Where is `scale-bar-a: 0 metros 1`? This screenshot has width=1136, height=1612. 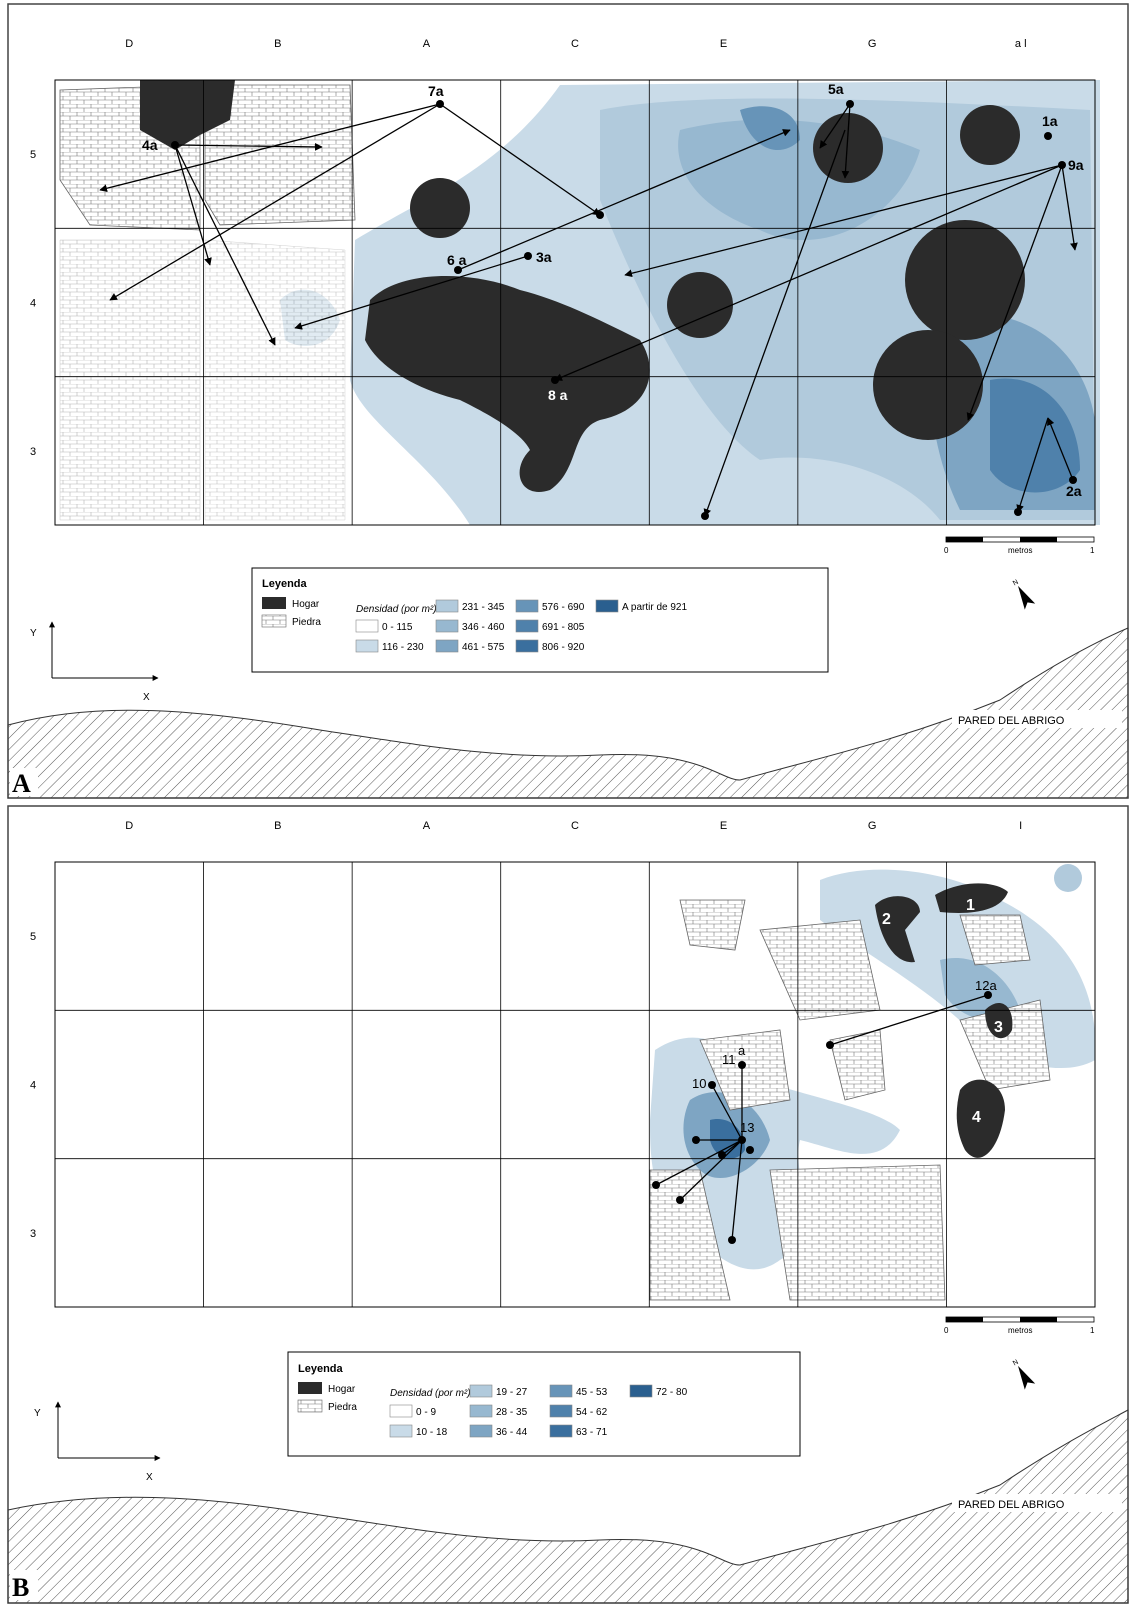 scale-bar-a: 0 metros 1 is located at coordinates (1019, 545).